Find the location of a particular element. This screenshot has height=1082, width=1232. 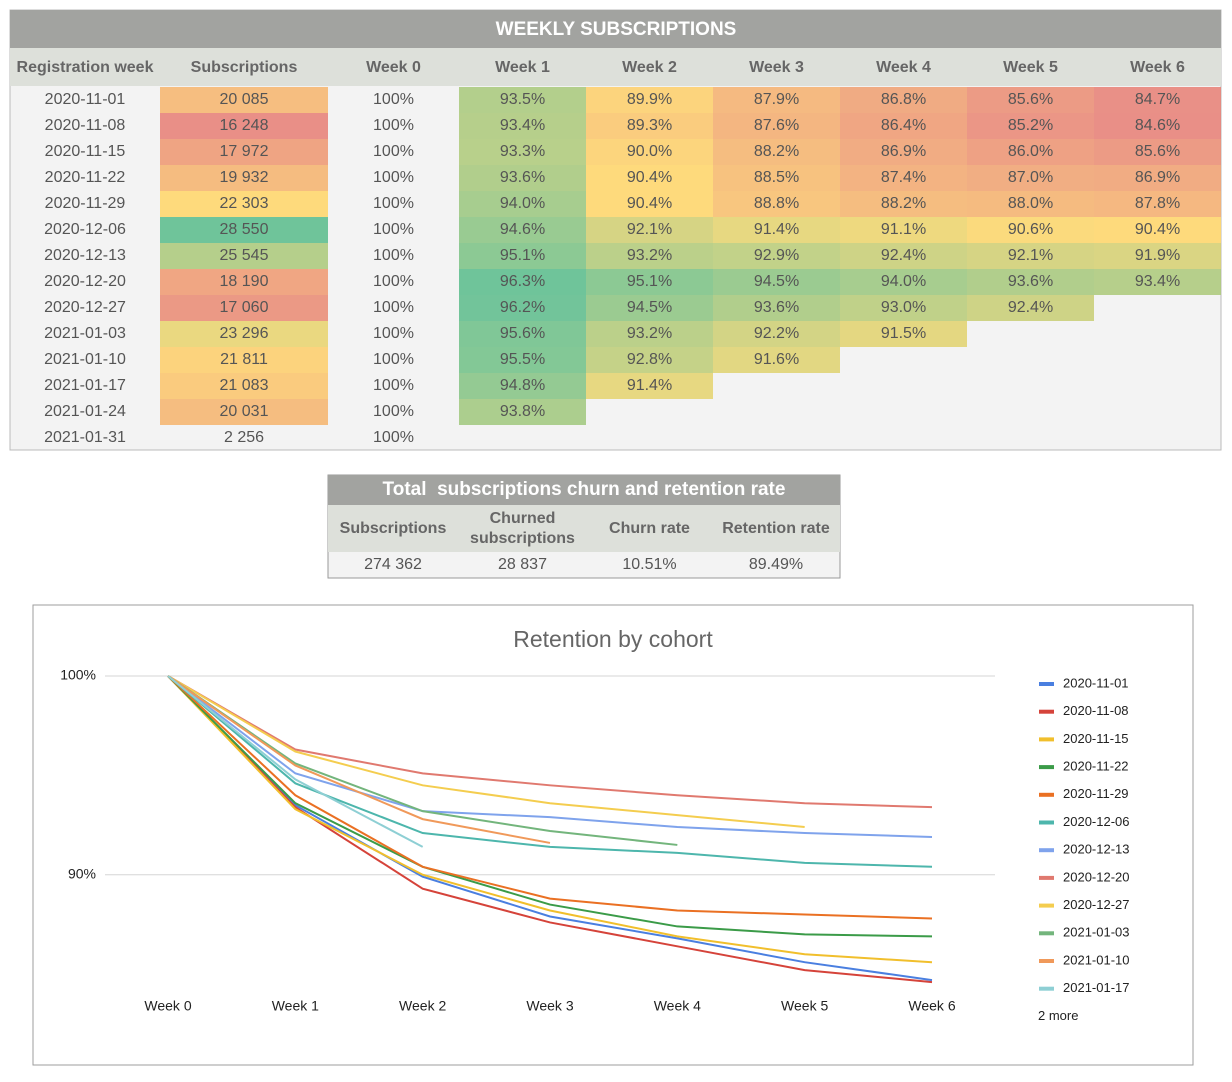

cell-text: 20 085 is located at coordinates (244, 99).